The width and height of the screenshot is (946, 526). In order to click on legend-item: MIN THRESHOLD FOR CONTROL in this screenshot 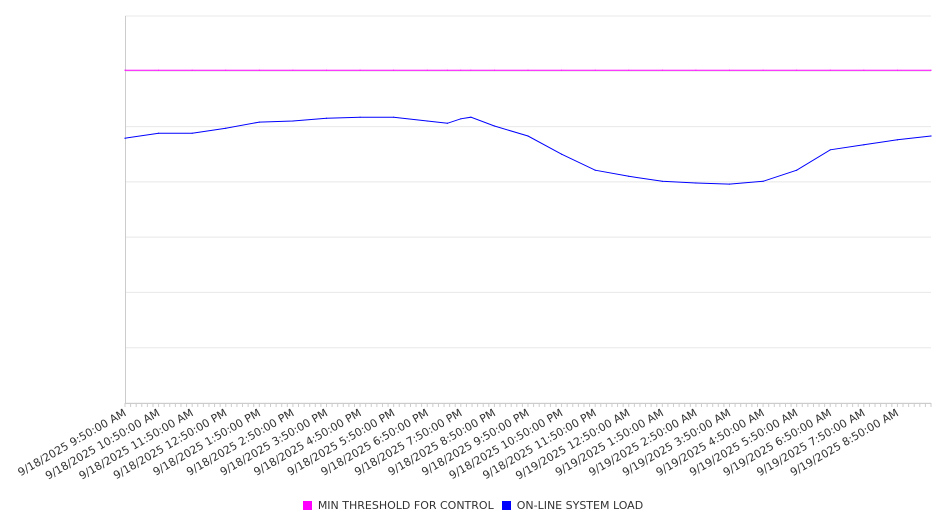, I will do `click(398, 505)`.